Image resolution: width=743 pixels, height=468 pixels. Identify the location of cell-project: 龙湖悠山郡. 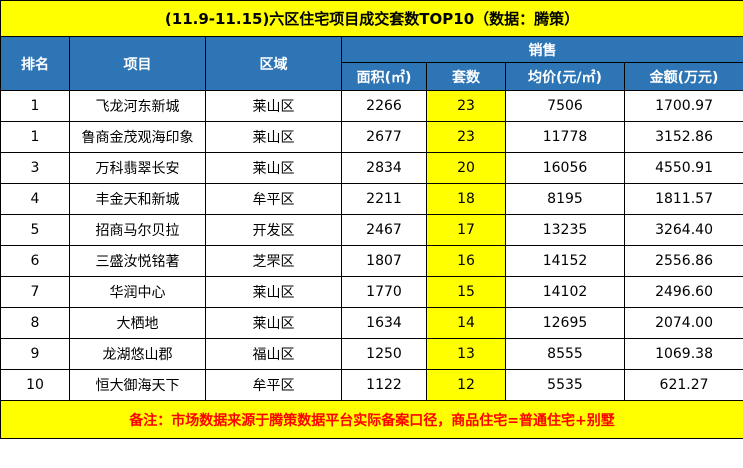
(137, 354).